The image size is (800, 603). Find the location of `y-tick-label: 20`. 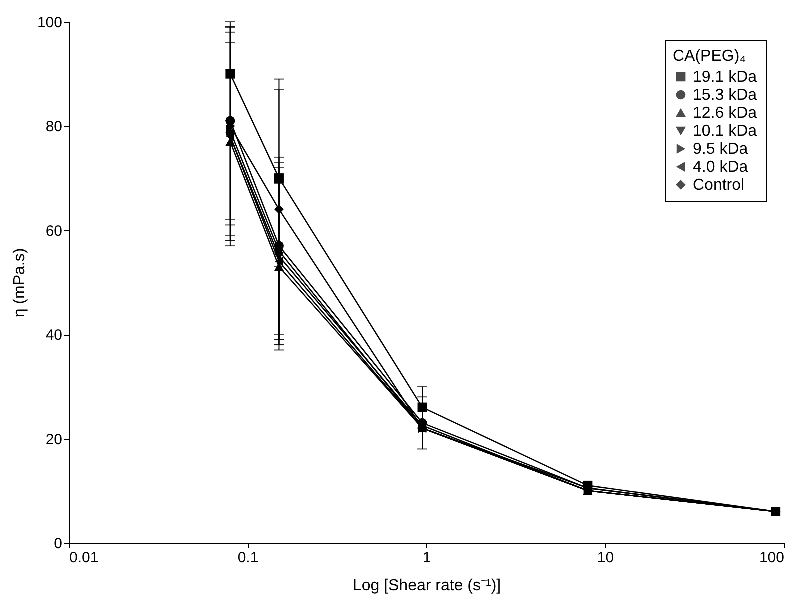

y-tick-label: 20 is located at coordinates (54, 439).